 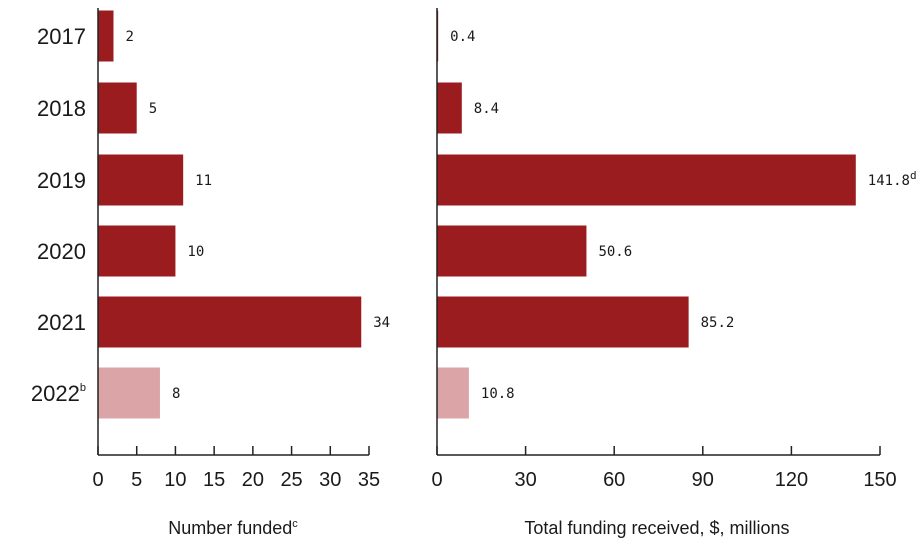 I want to click on number-funded-bar-2019, so click(x=141, y=180).